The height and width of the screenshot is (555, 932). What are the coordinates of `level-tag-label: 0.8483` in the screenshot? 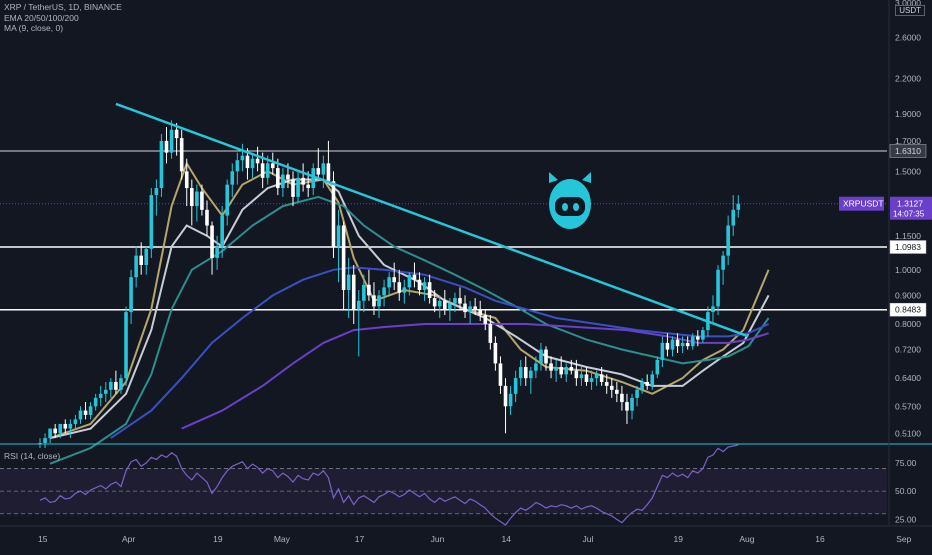 It's located at (908, 310).